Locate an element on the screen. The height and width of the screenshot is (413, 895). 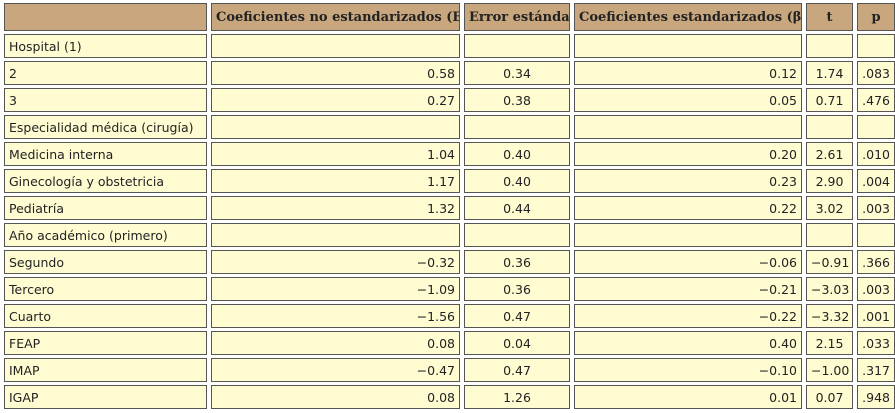
value-cell: −0.22 is located at coordinates (688, 316).